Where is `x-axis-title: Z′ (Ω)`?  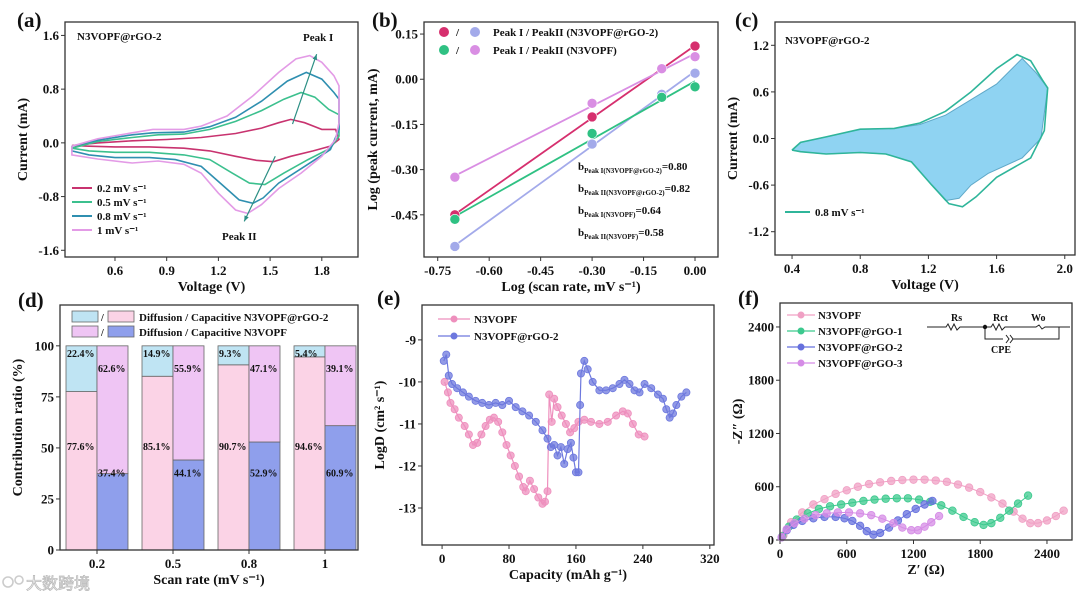 x-axis-title: Z′ (Ω) is located at coordinates (926, 570).